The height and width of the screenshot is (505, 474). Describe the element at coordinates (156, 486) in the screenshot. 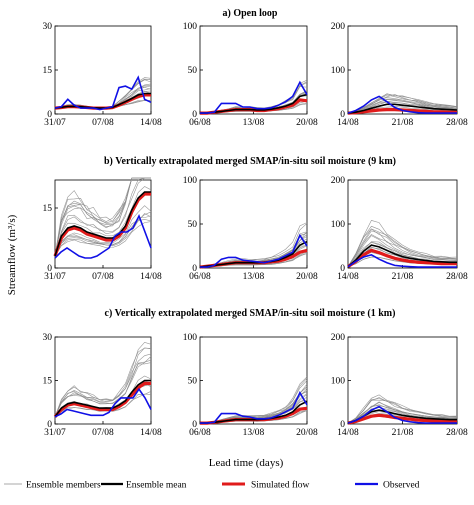

I see `legend-label: Ensemble mean` at that location.